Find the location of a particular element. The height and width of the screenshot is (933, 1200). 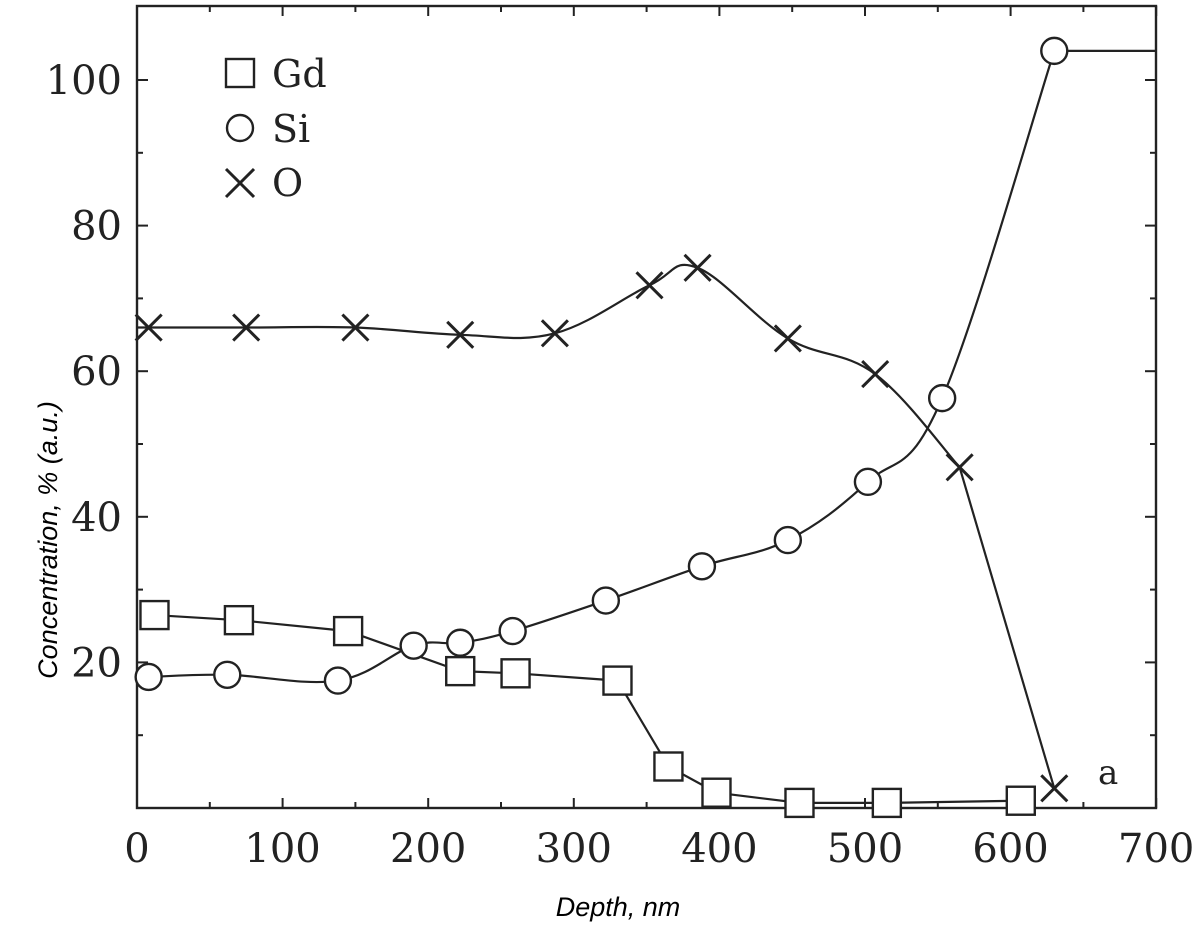

legend-label-o: O is located at coordinates (287, 183).